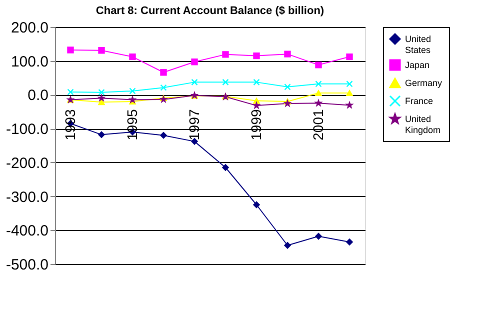 Image resolution: width=496 pixels, height=309 pixels. I want to click on y-tick-label: -400.0, so click(27, 231).